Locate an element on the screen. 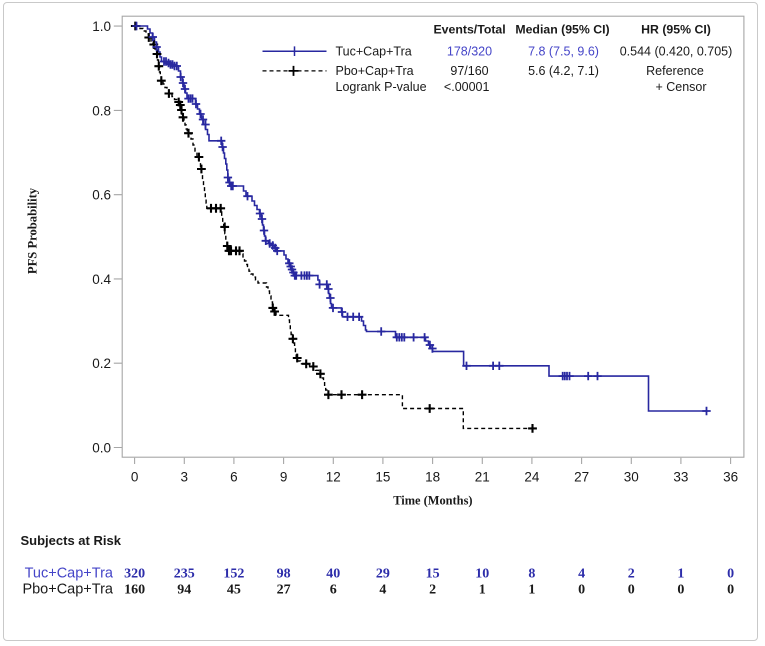 Image resolution: width=765 pixels, height=646 pixels. svg-text: 0.4 is located at coordinates (101, 279).